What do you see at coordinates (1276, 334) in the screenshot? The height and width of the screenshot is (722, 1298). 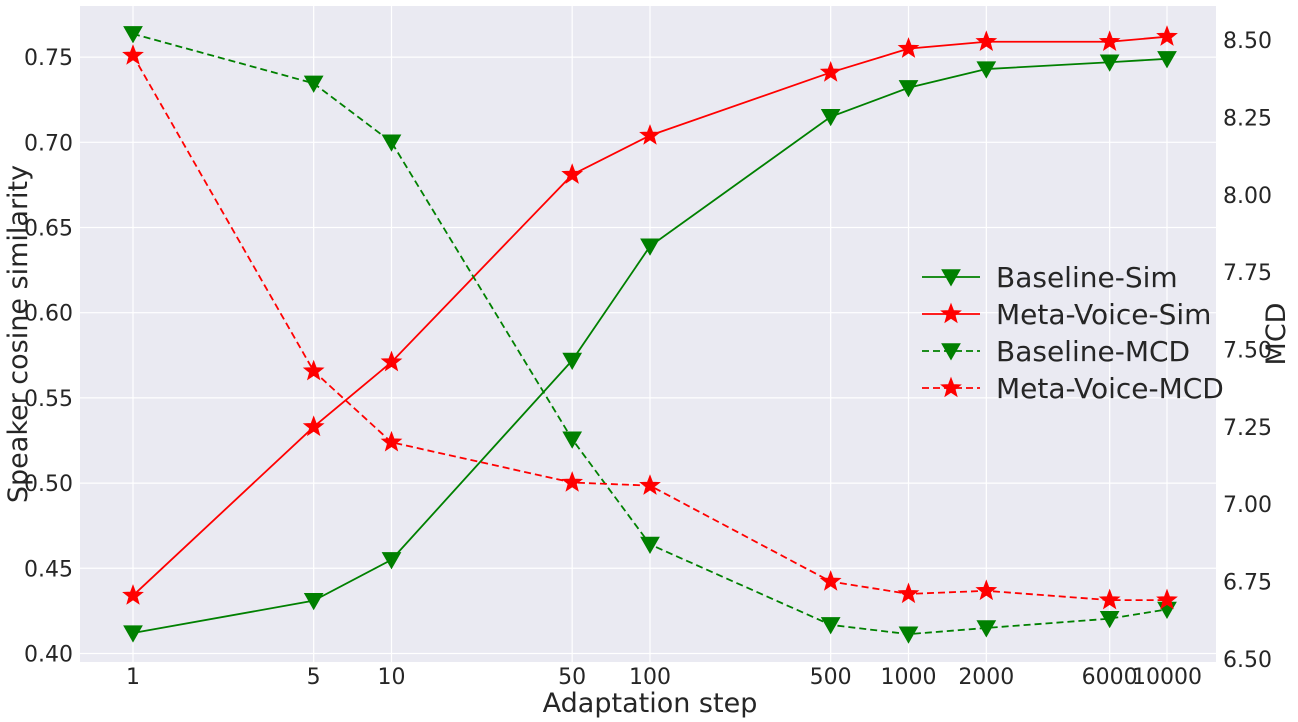 I see `y2-axis-title: MCD` at bounding box center [1276, 334].